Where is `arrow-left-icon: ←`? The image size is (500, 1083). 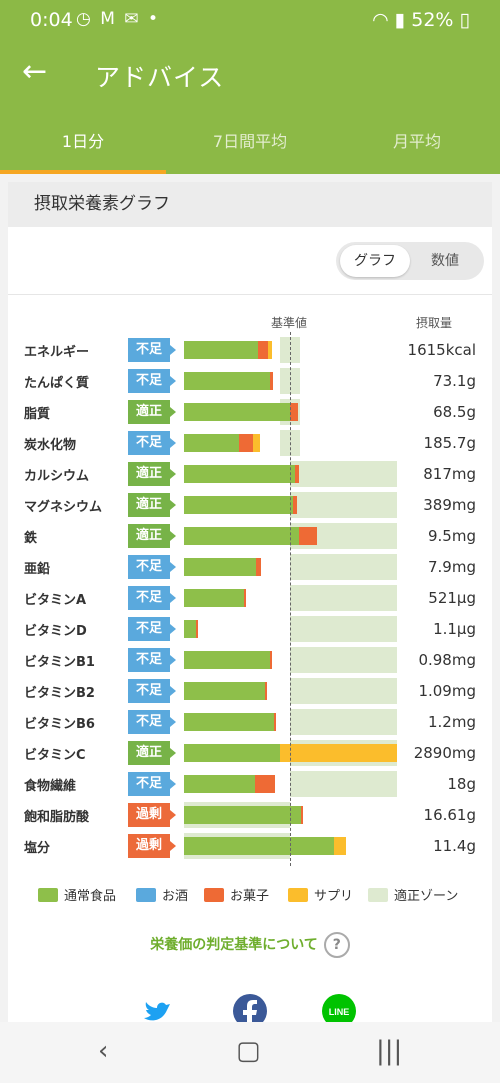
arrow-left-icon: ← is located at coordinates (35, 71).